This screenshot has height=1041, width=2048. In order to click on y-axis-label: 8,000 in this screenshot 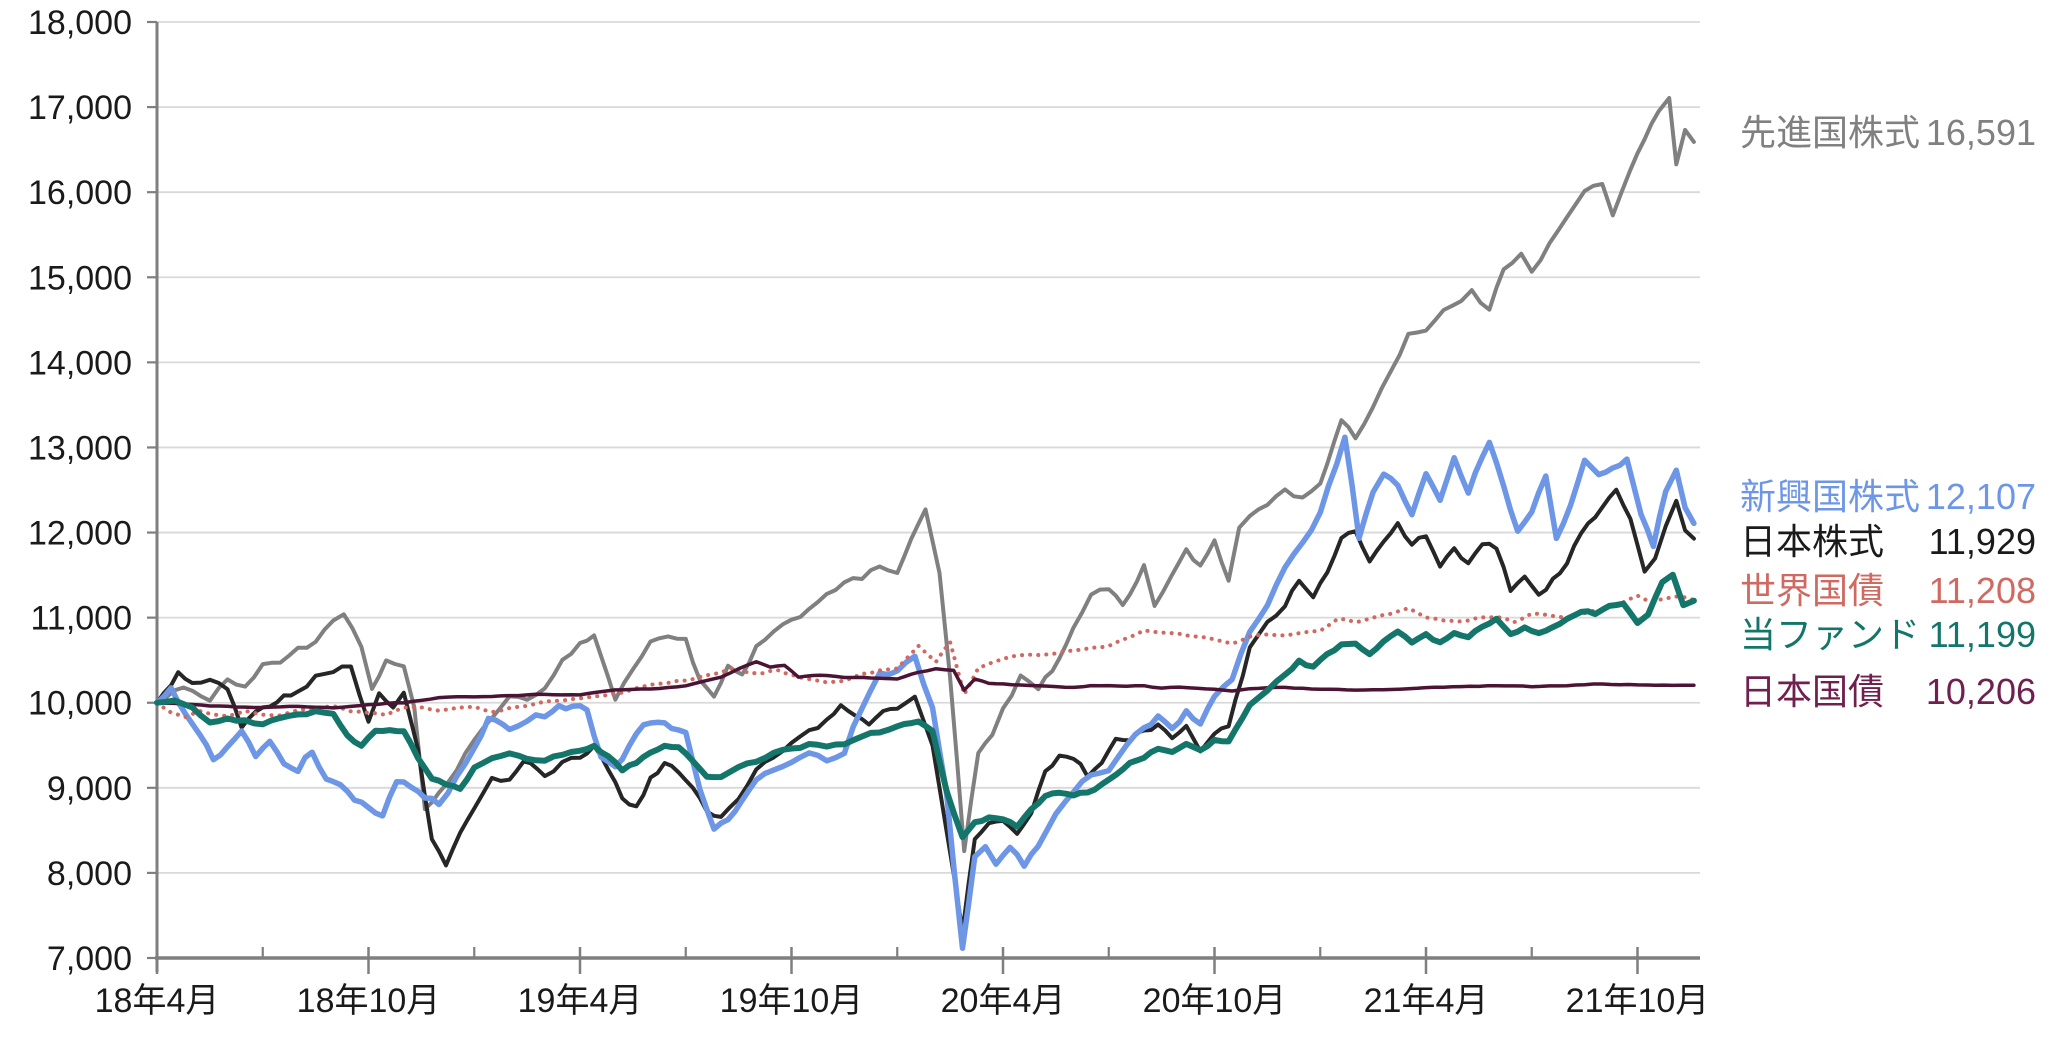, I will do `click(89, 874)`.